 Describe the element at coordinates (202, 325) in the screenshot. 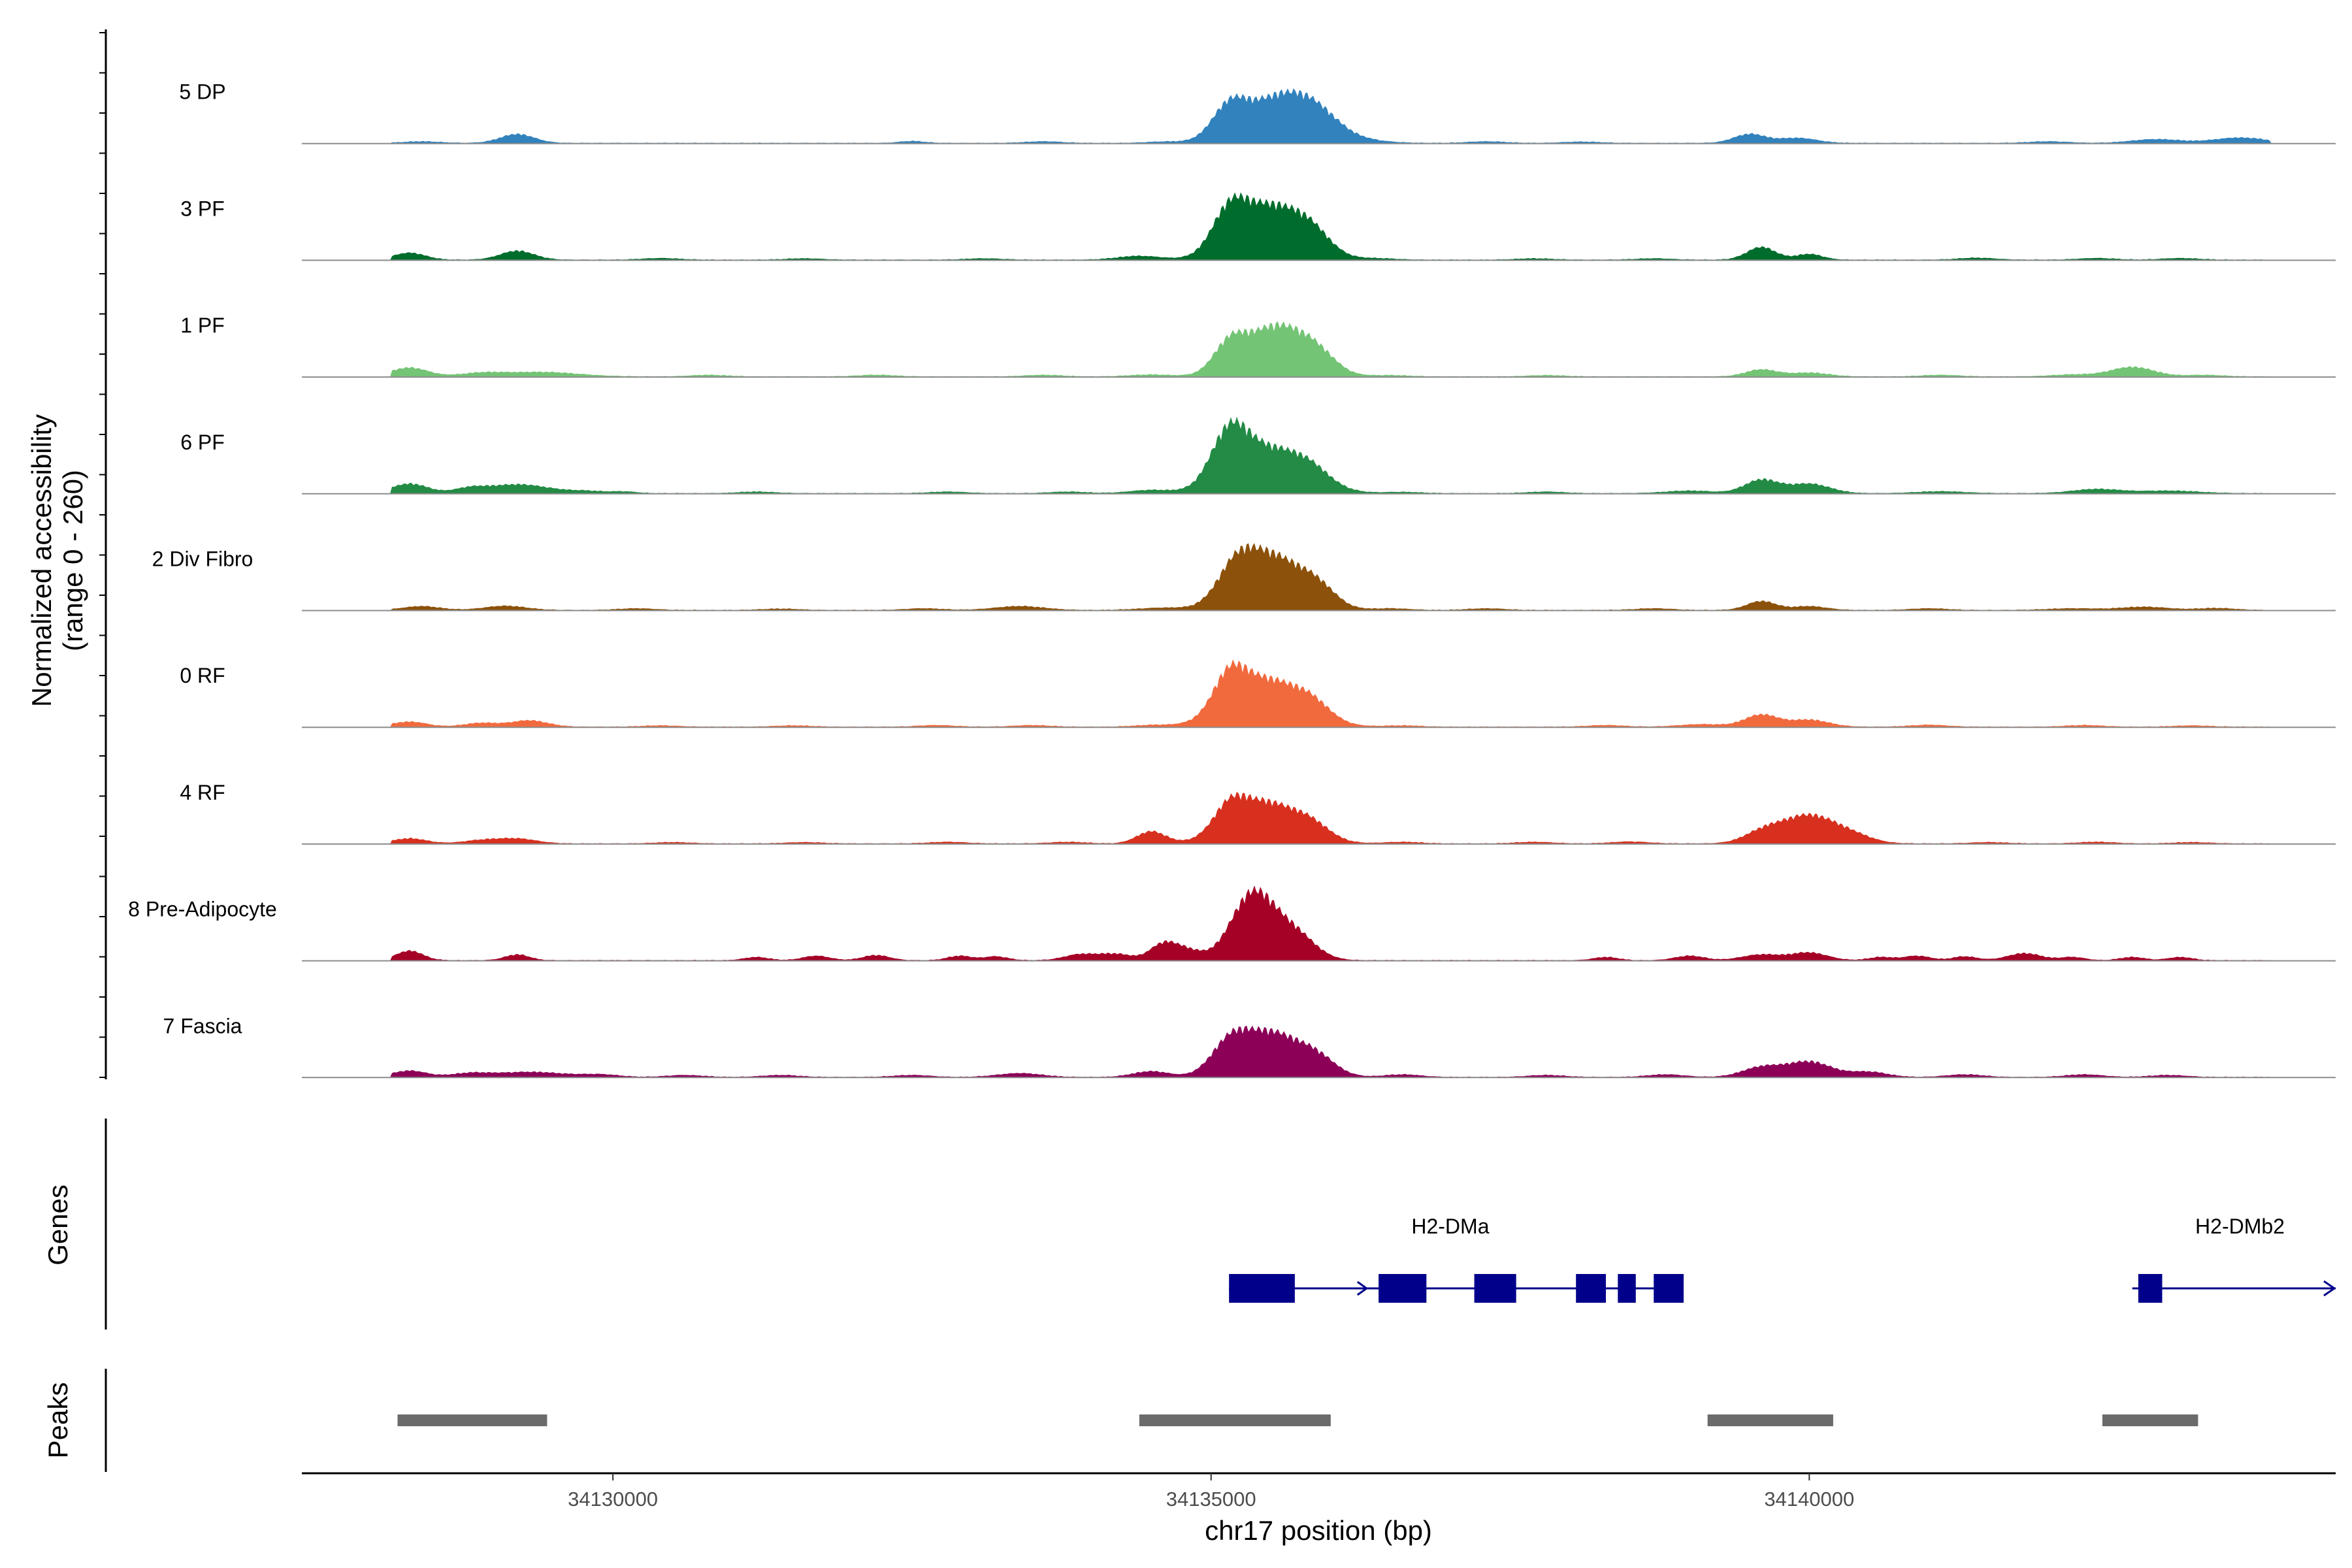

I see `track-label: 1 PF` at that location.